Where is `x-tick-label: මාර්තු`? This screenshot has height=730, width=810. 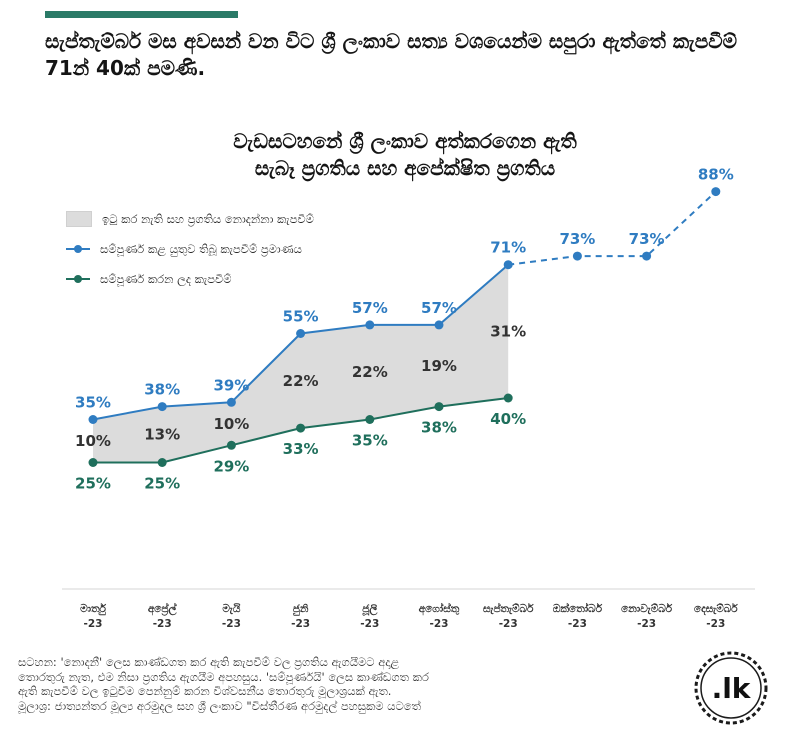 x-tick-label: මාර්තු is located at coordinates (93, 608).